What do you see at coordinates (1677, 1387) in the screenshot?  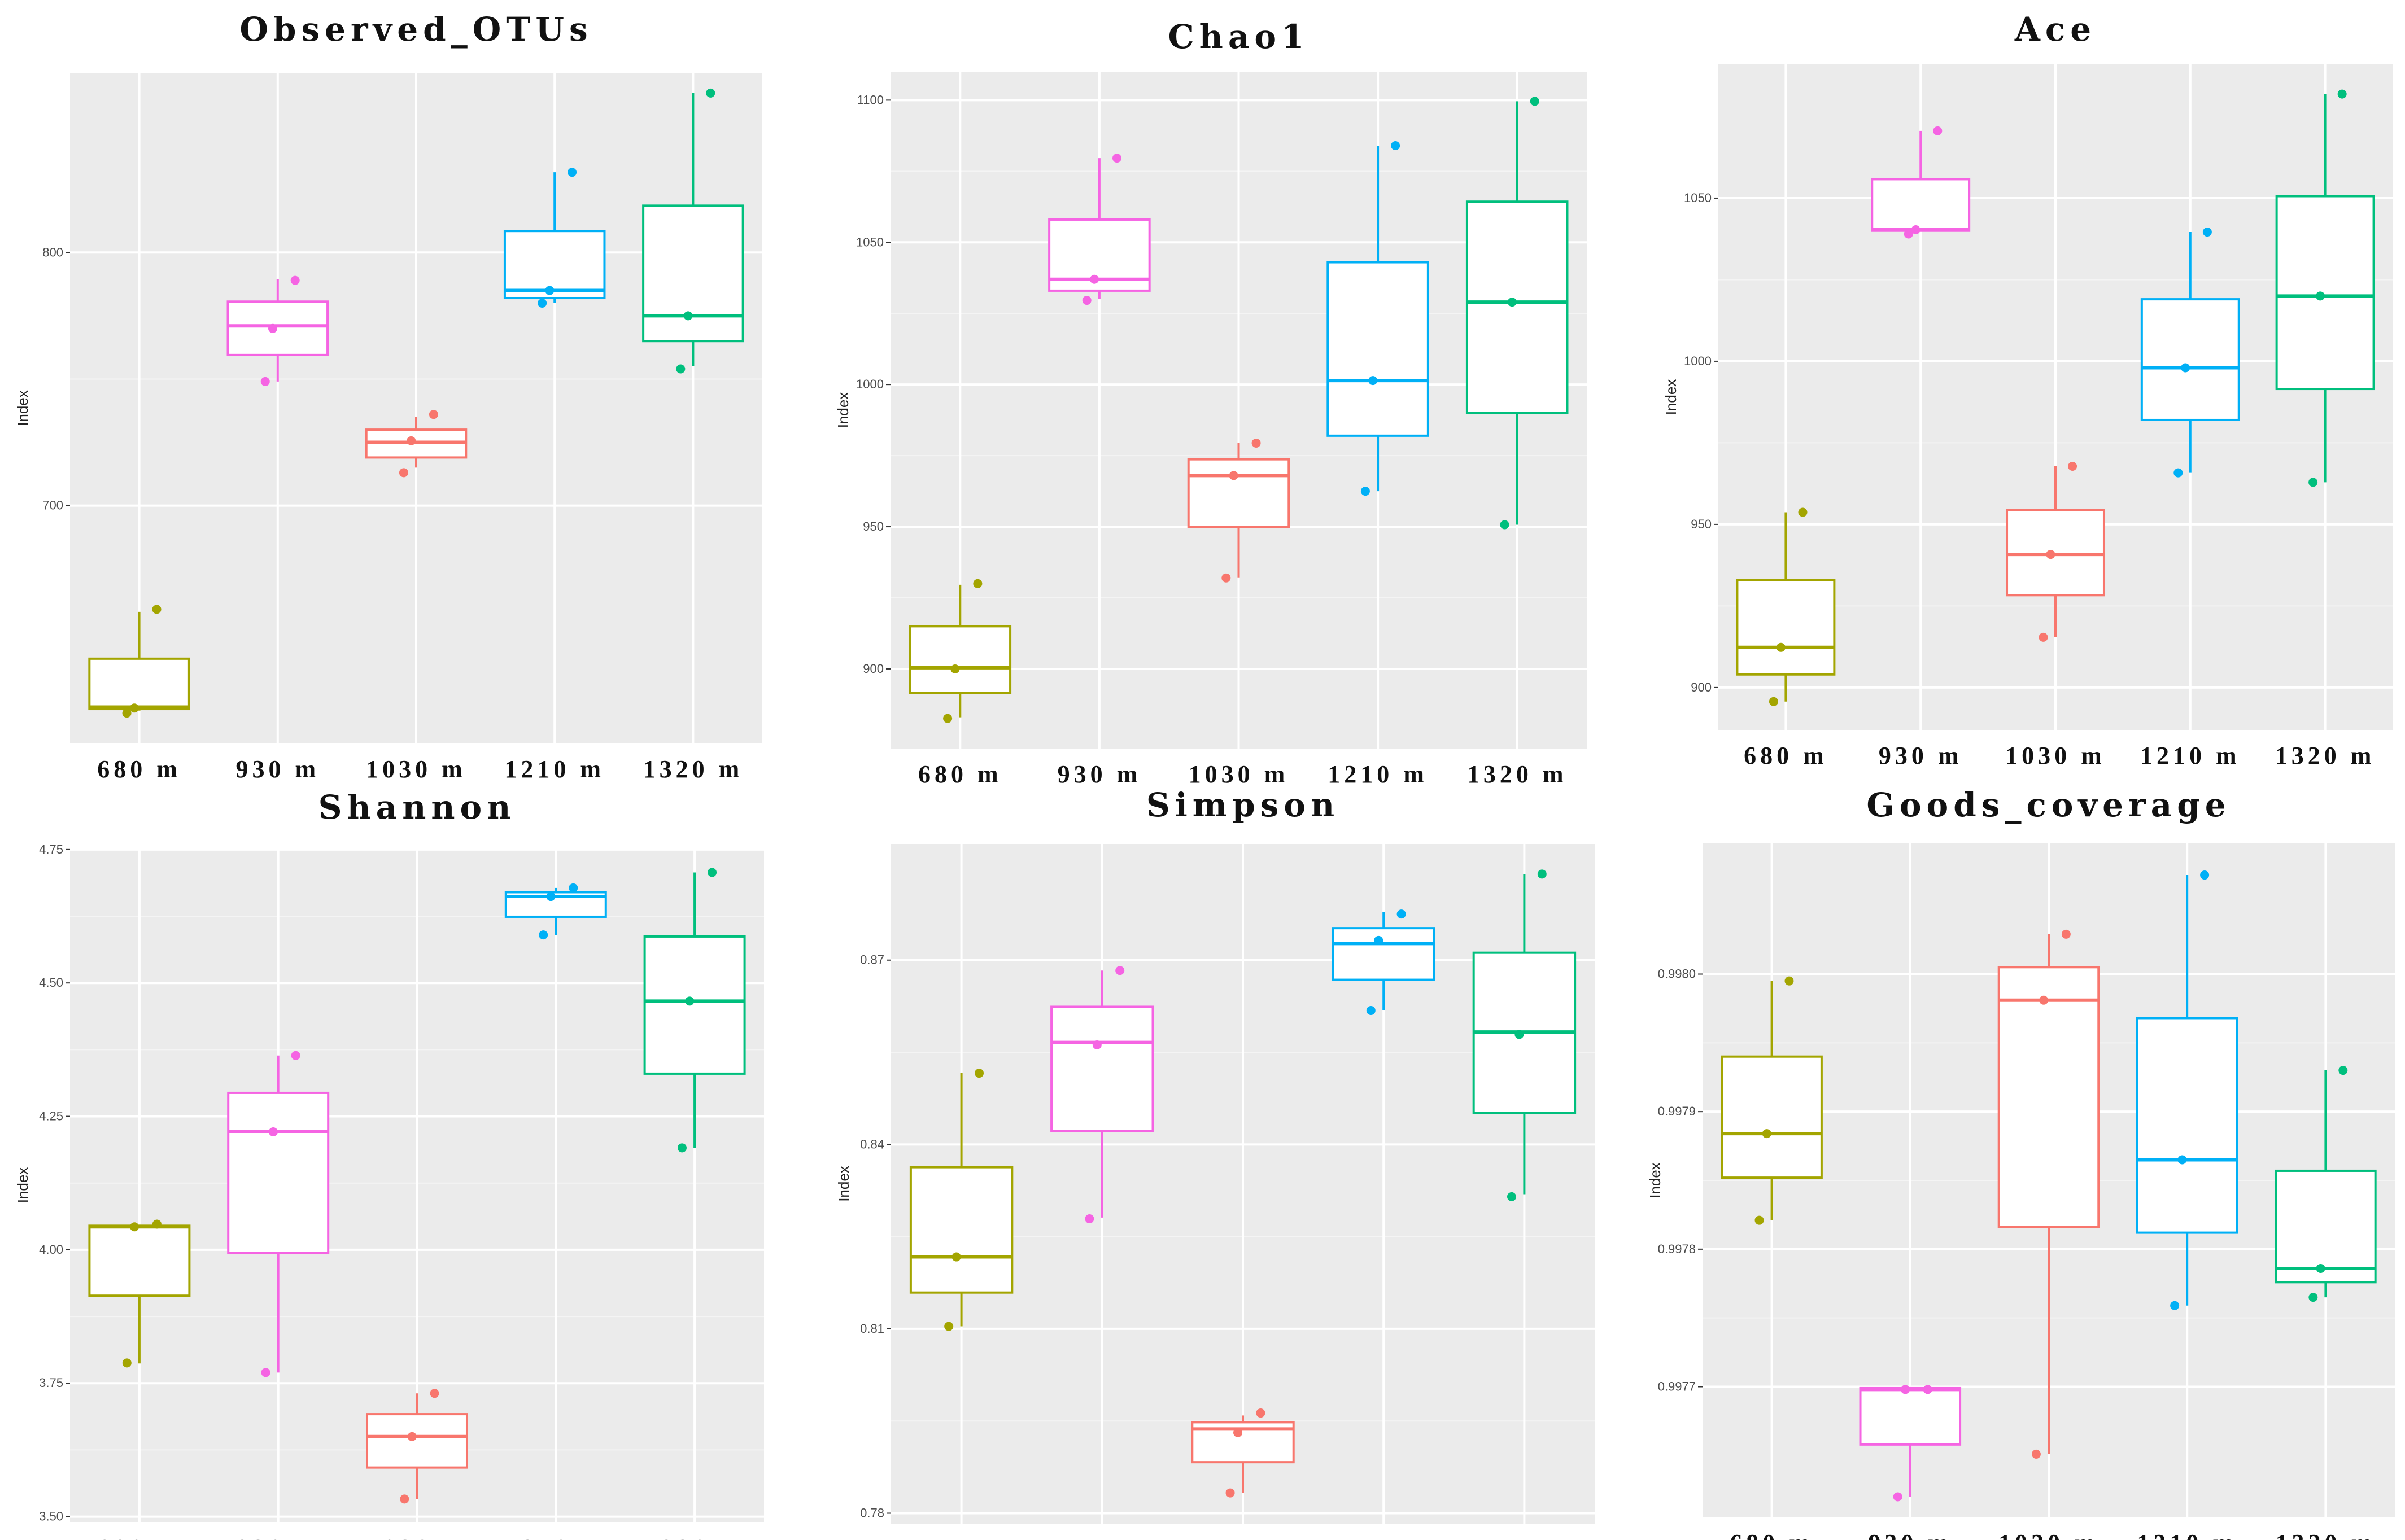 I see `y-tick-label: 0.9977` at bounding box center [1677, 1387].